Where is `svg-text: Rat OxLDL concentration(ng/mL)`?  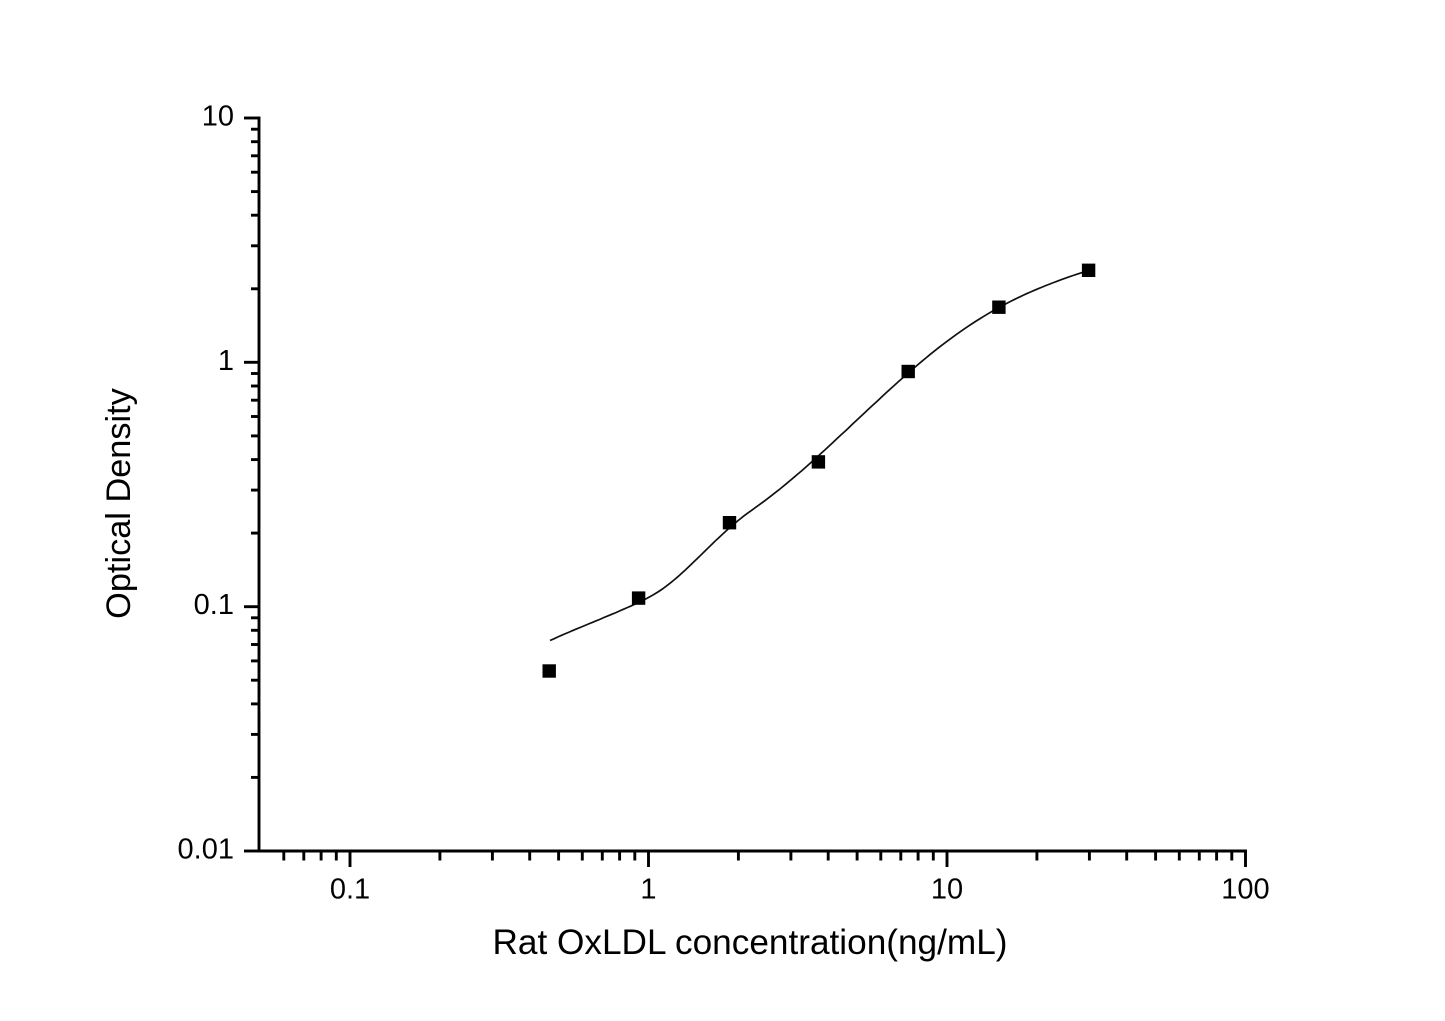 svg-text: Rat OxLDL concentration(ng/mL) is located at coordinates (749, 942).